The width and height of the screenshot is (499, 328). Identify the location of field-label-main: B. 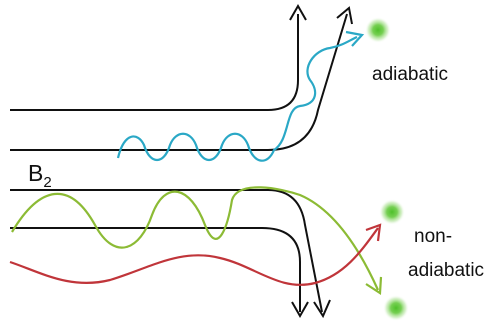
(35, 173).